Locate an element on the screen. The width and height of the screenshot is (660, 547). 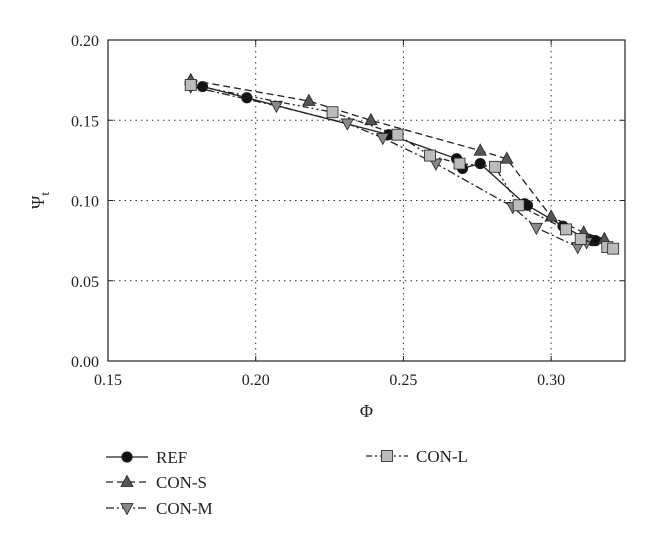
x-tick-label: 0.25 is located at coordinates (403, 380).